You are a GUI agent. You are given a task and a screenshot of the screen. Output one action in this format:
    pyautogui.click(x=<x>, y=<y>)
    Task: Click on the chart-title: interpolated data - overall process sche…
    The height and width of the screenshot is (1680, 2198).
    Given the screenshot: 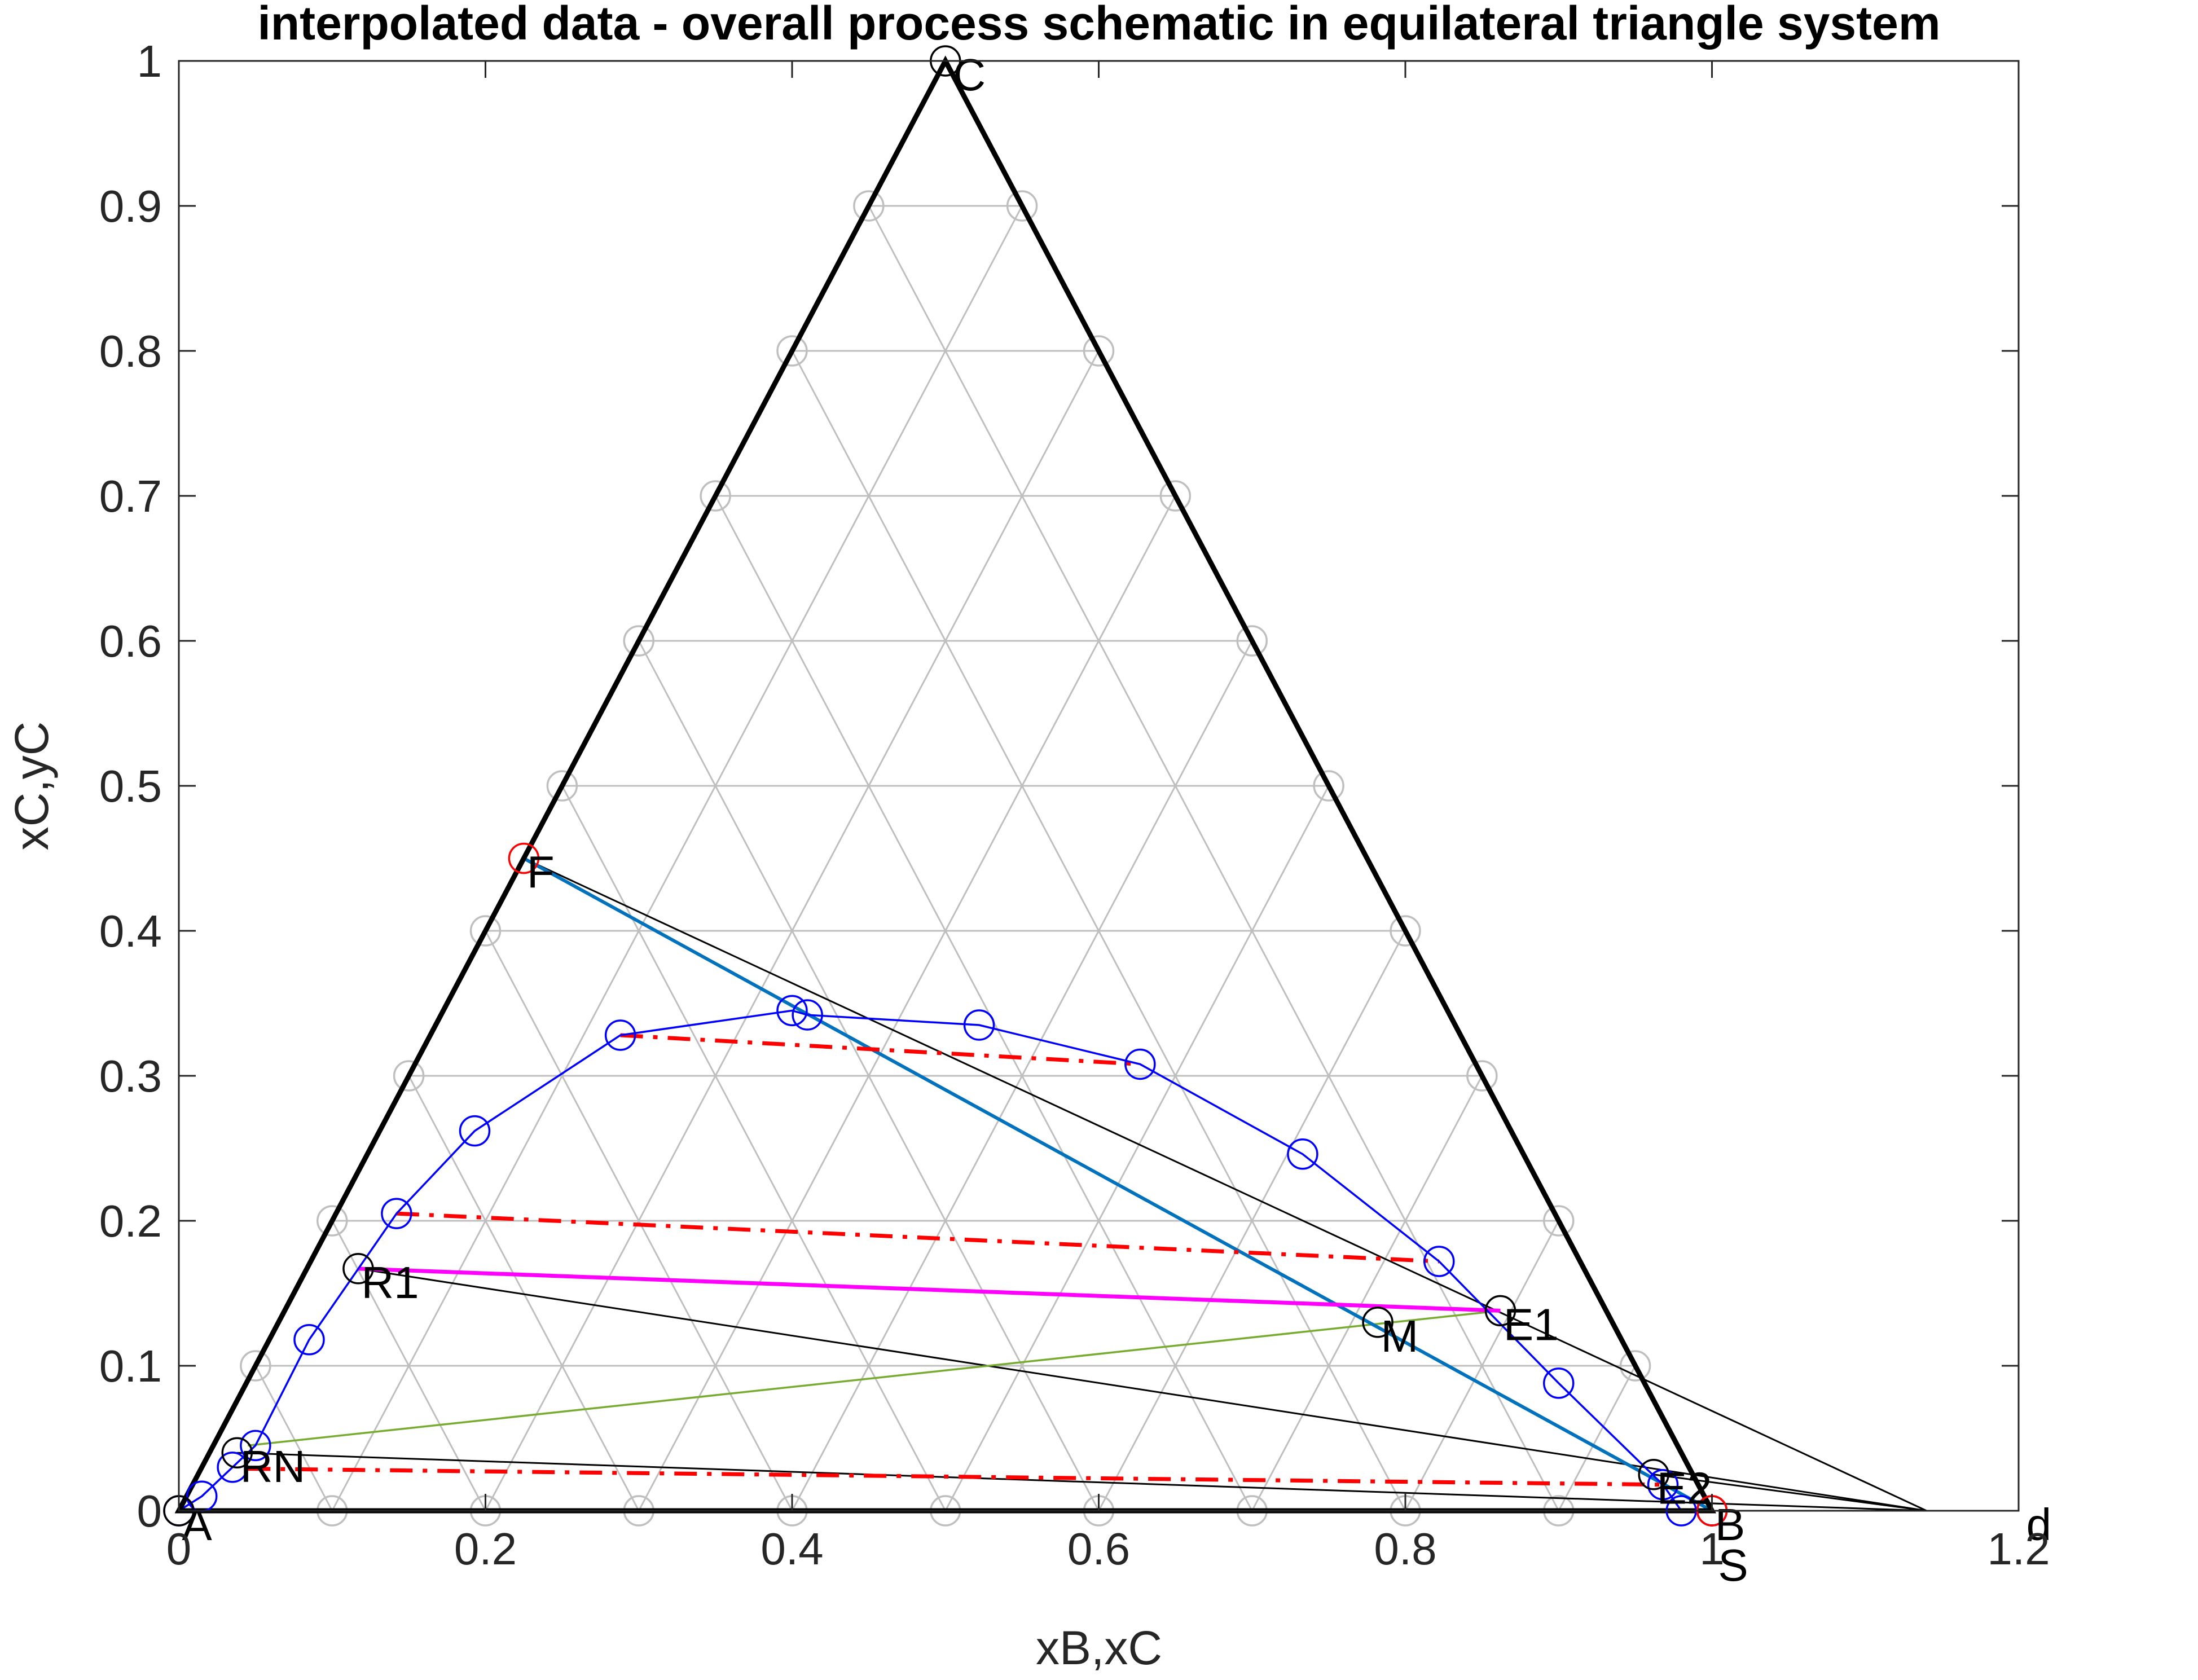 What is the action you would take?
    pyautogui.click(x=1099, y=25)
    